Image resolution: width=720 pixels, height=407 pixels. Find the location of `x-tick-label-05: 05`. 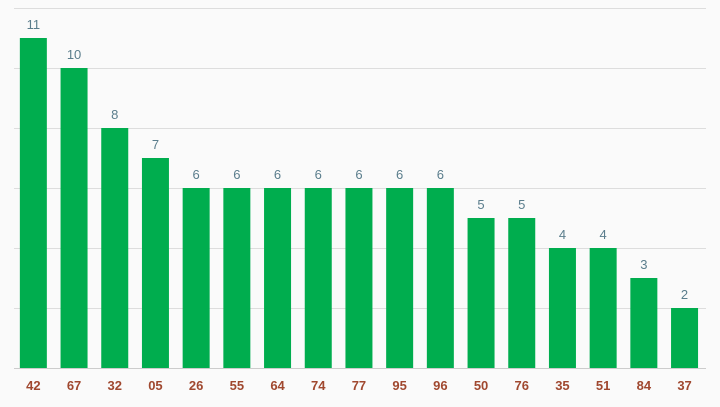

x-tick-label-05: 05 is located at coordinates (155, 385).